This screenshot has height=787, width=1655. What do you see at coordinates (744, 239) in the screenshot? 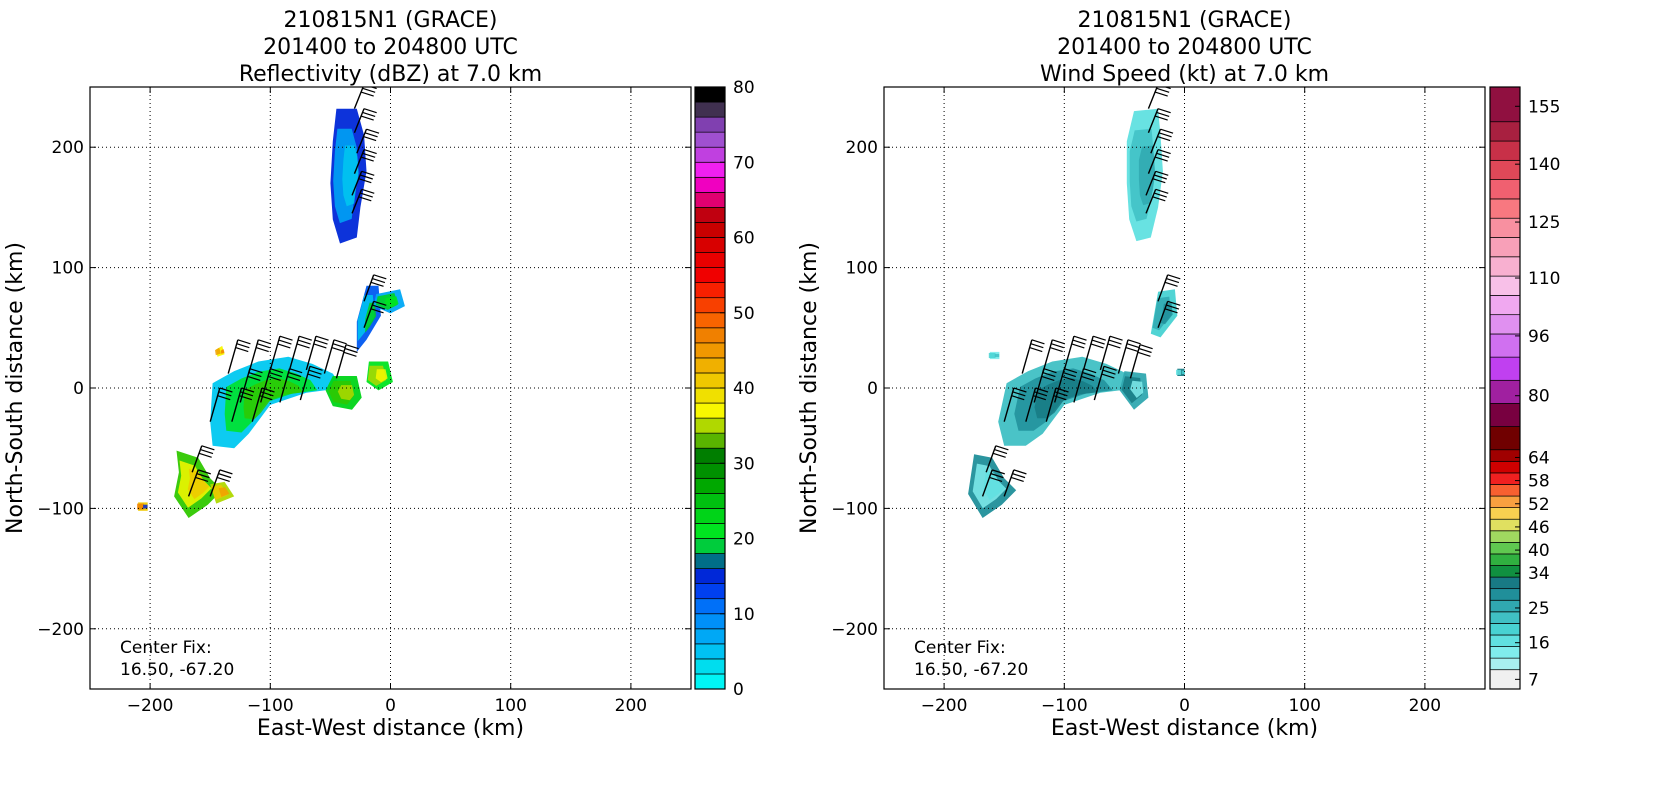
I see `colorbar-tick-label: 60` at bounding box center [744, 239].